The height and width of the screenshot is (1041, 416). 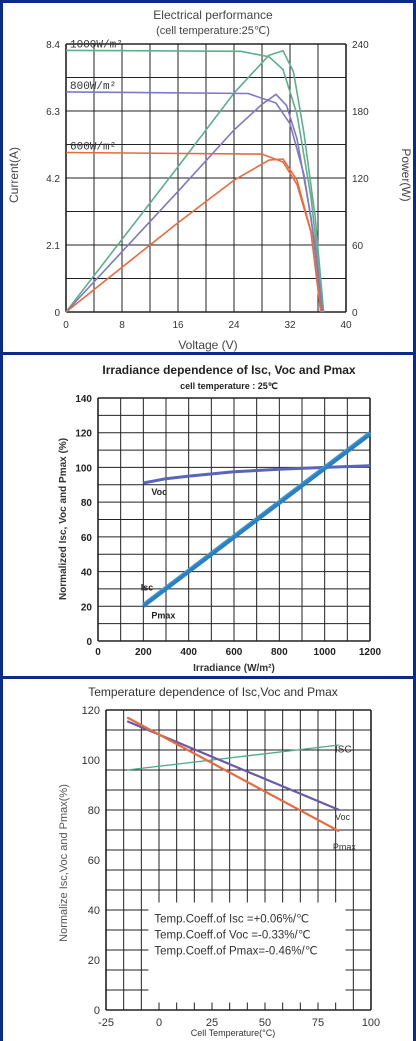 What do you see at coordinates (213, 31) in the screenshot?
I see `chart-subtitle: (cell temperature:25℃)` at bounding box center [213, 31].